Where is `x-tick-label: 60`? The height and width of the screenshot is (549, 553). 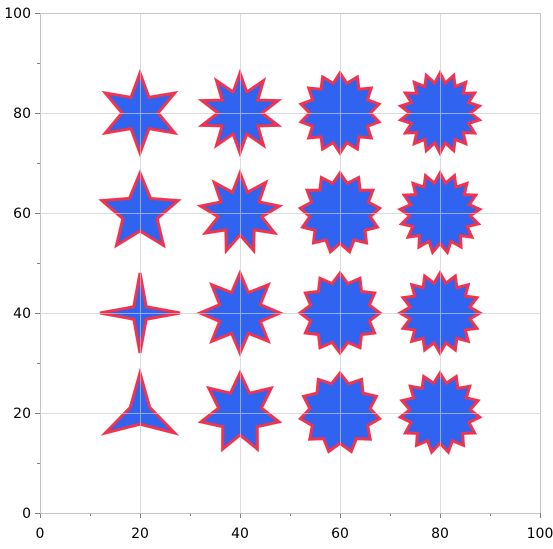
x-tick-label: 60 is located at coordinates (340, 534).